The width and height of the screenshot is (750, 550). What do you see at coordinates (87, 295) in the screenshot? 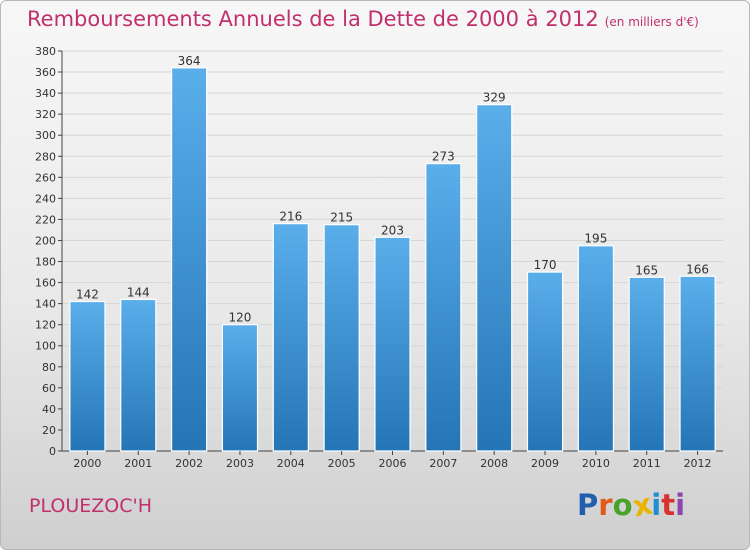
I see `data-label: 142` at bounding box center [87, 295].